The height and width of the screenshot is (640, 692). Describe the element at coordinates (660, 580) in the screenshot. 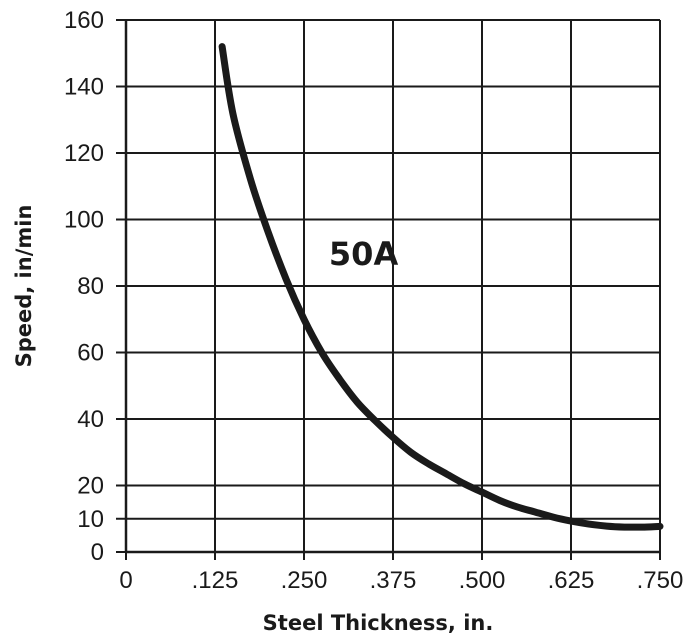

I see `x-tick-label: .750` at that location.